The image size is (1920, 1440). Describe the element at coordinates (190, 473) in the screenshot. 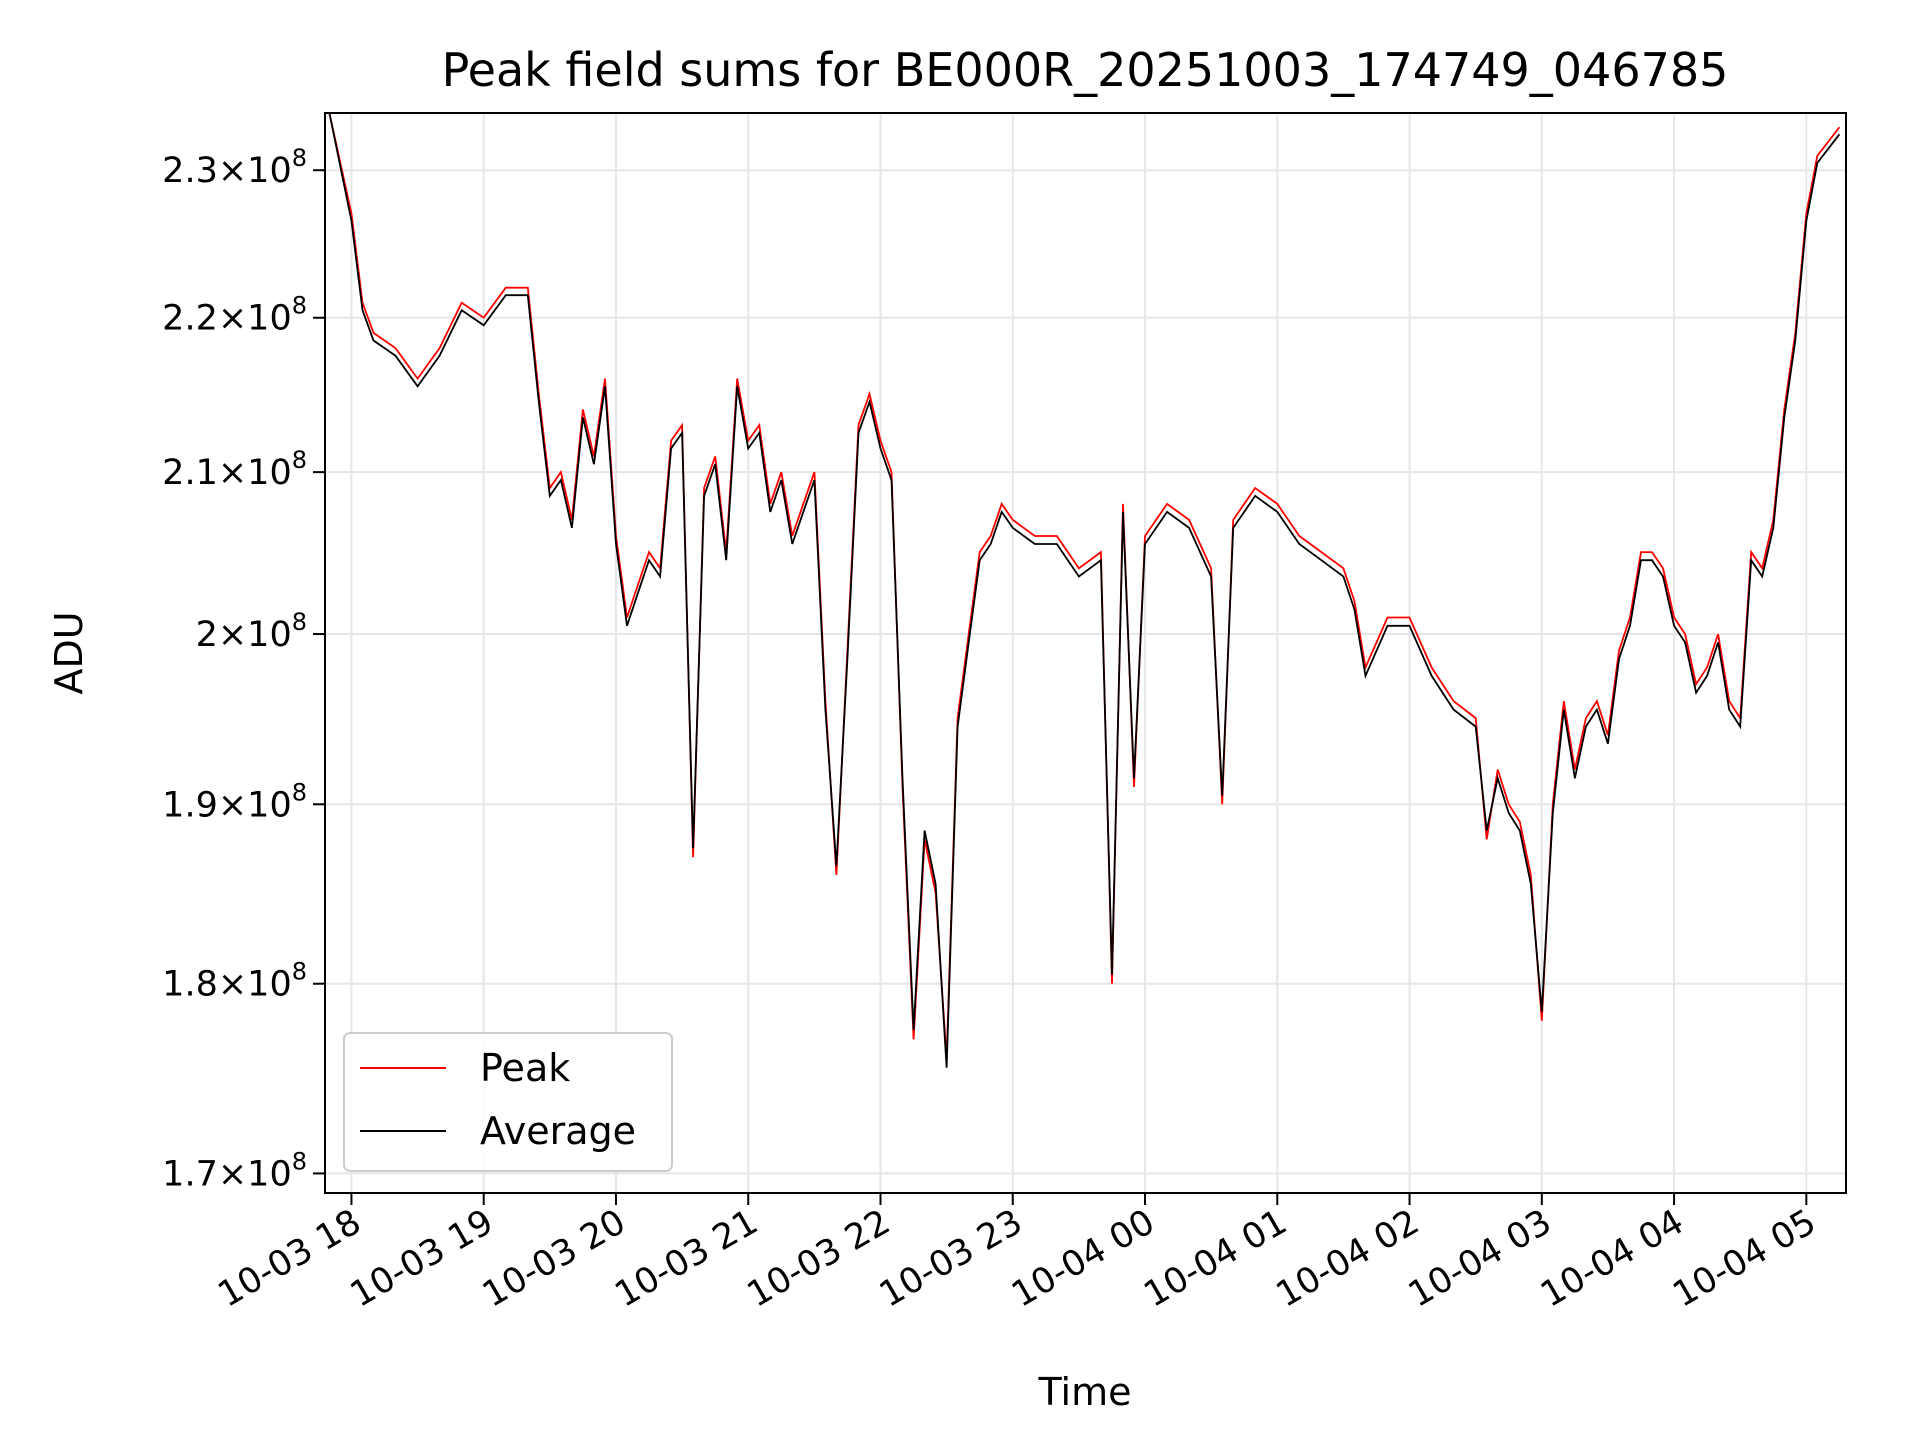

I see `y-tick-mantissa: 2.1` at that location.